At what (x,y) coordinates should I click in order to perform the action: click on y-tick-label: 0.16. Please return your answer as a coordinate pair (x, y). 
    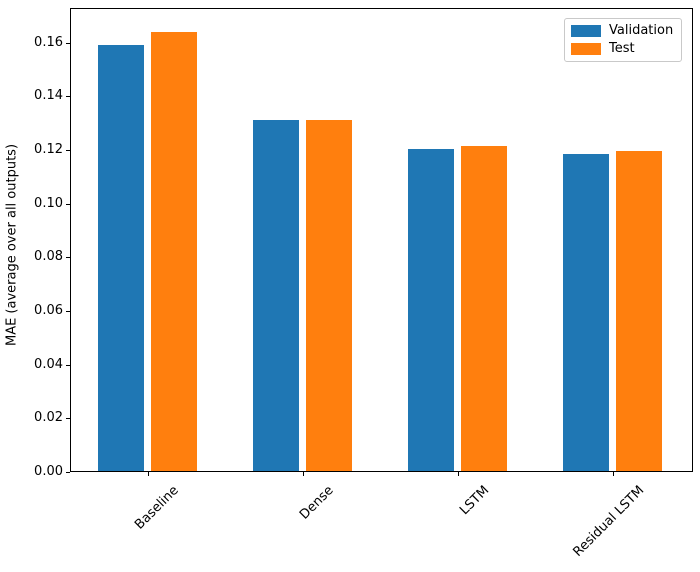
    Looking at the image, I should click on (48, 42).